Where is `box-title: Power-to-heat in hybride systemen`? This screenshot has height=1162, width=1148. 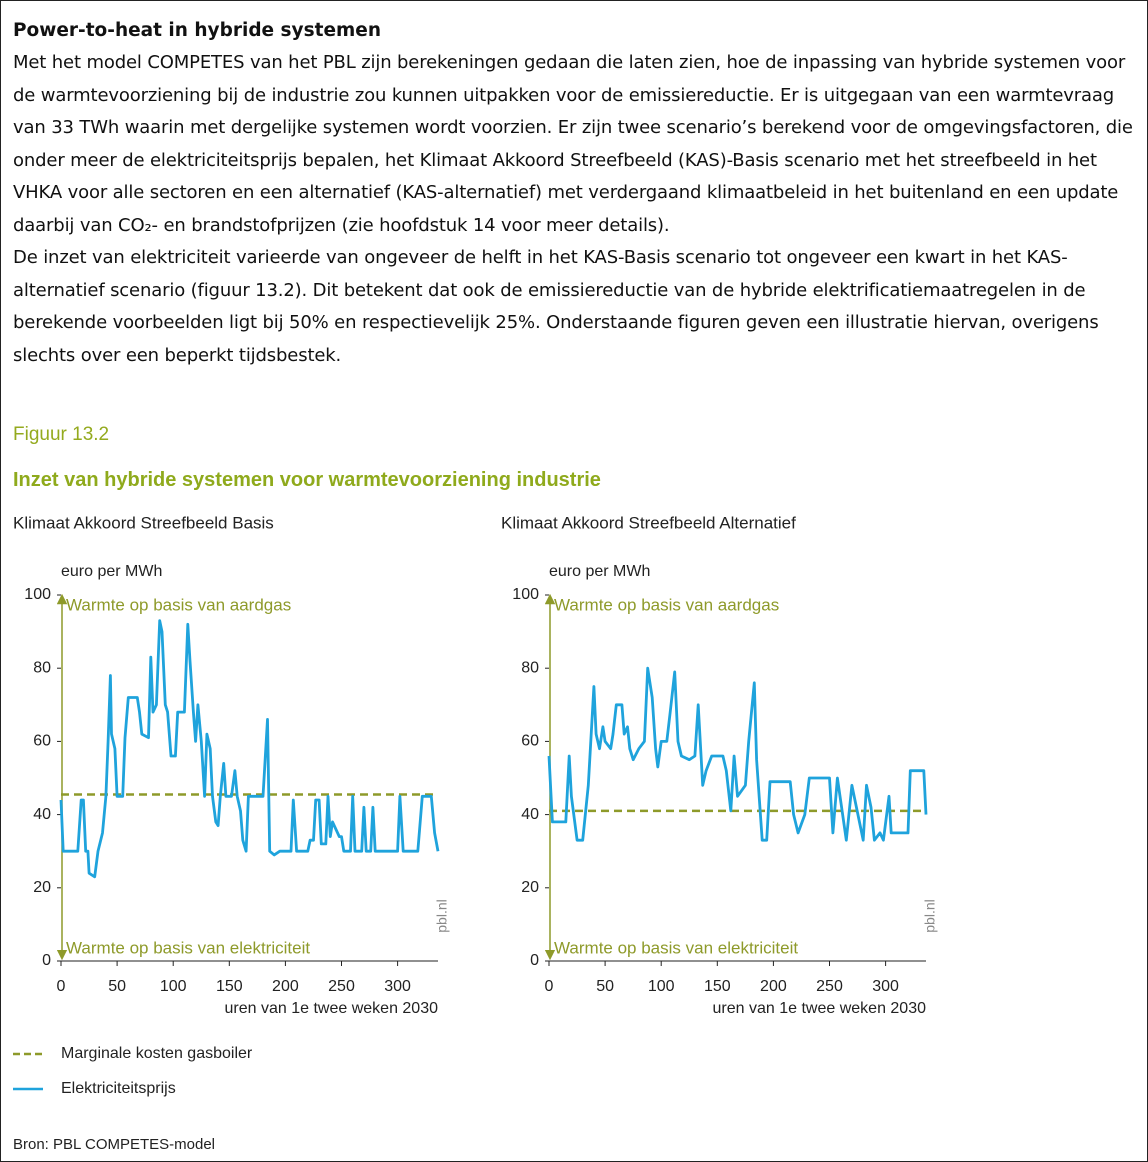 box-title: Power-to-heat in hybride systemen is located at coordinates (197, 30).